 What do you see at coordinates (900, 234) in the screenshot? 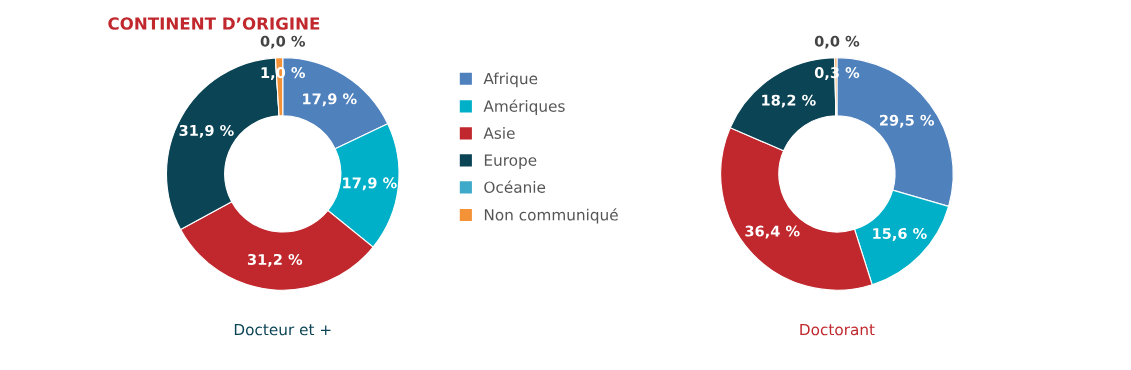
I see `data-label: 15,6 %` at bounding box center [900, 234].